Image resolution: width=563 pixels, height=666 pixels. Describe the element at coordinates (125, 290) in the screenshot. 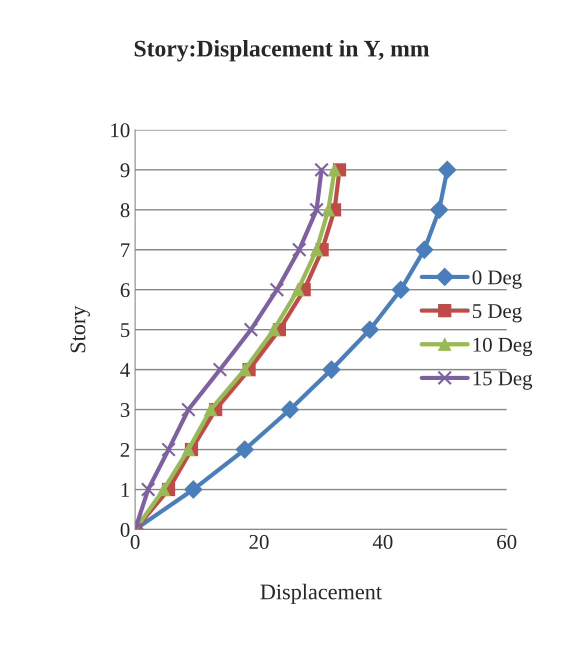

I see `y-tick-label: 6` at that location.